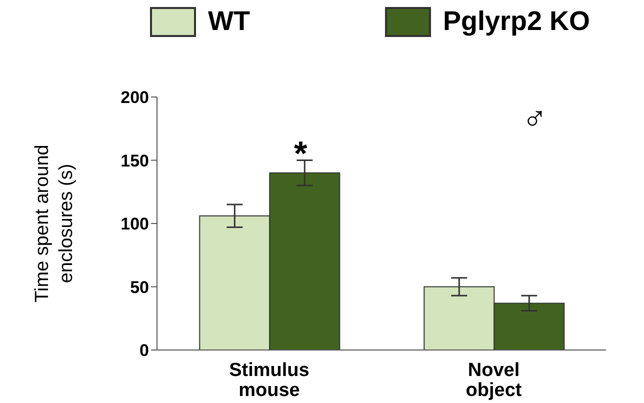 The width and height of the screenshot is (644, 403). What do you see at coordinates (139, 287) in the screenshot?
I see `y-tick-label: 50` at bounding box center [139, 287].